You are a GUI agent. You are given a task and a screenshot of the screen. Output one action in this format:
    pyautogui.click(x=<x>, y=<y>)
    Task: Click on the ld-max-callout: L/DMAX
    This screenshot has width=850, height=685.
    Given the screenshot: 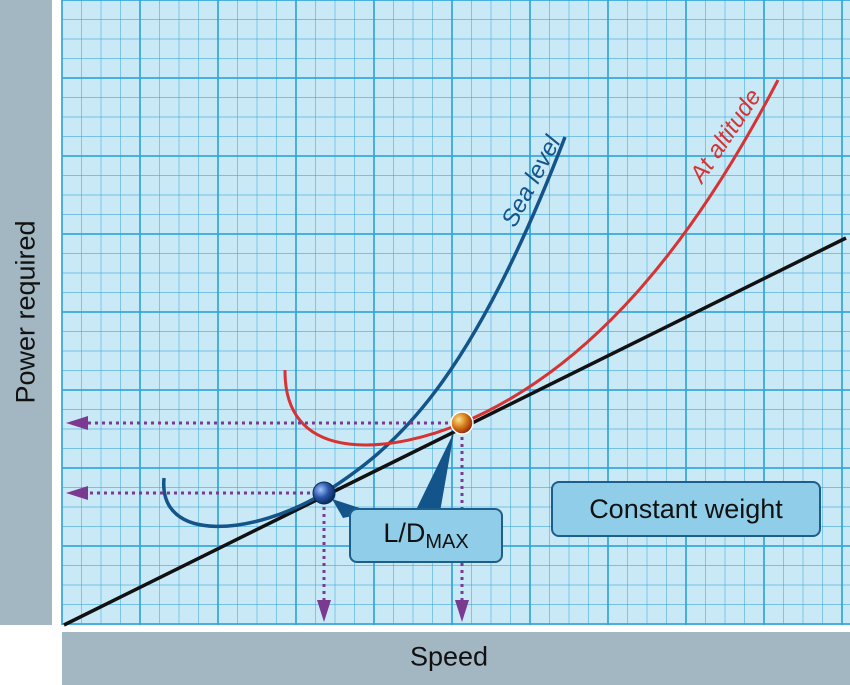 What is the action you would take?
    pyautogui.click(x=426, y=535)
    